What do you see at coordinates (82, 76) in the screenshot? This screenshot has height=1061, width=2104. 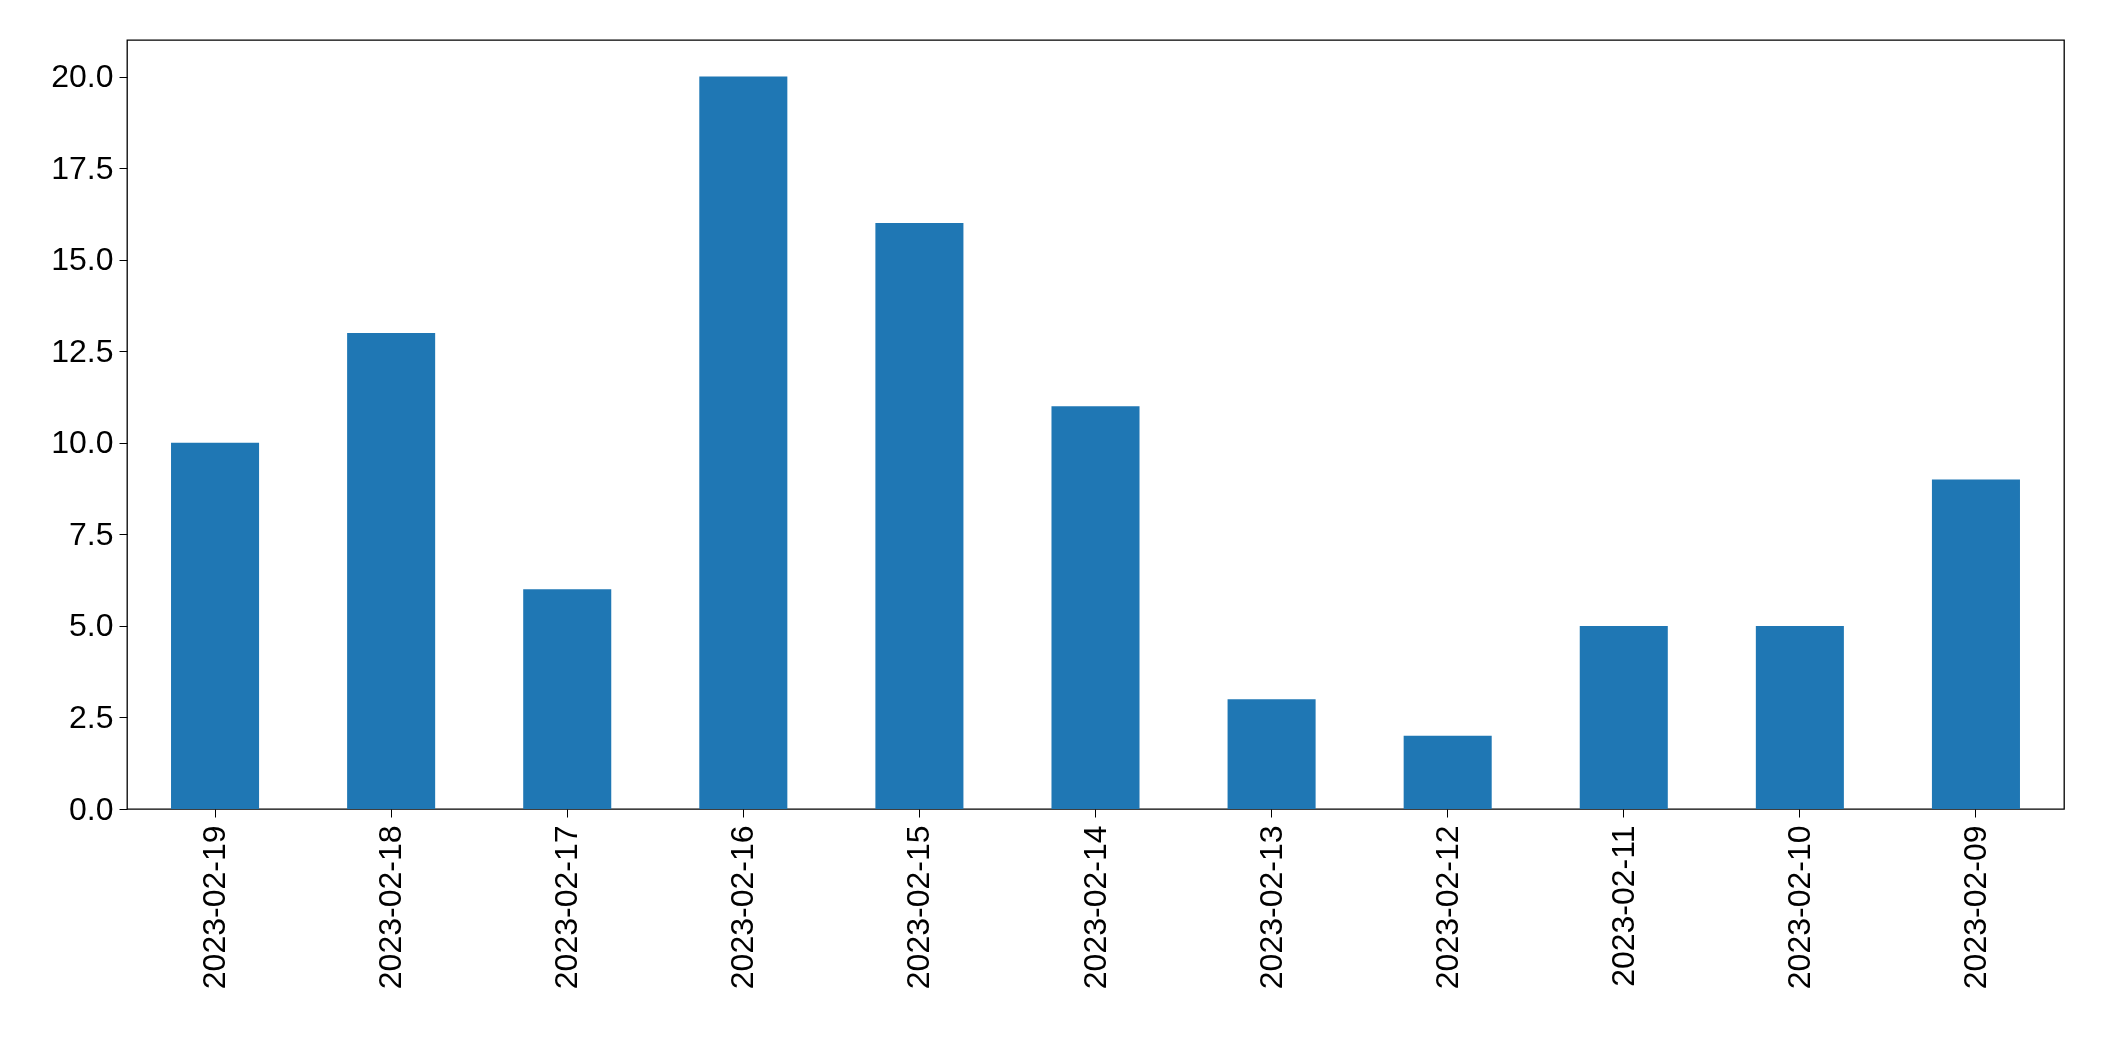 I see `y-tick-label: 20.0` at bounding box center [82, 76].